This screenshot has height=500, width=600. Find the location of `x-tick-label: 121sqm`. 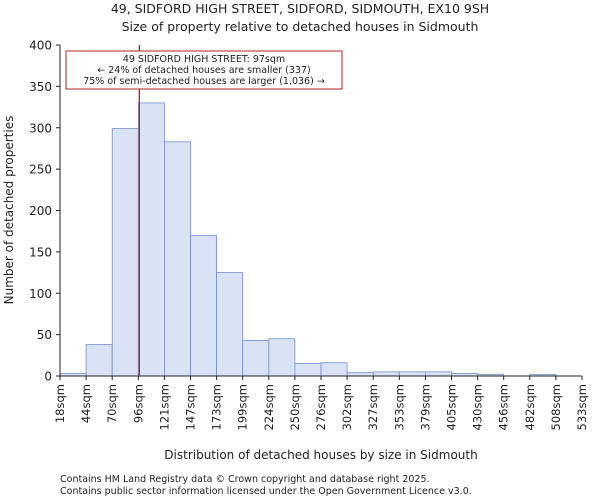

x-tick-label: 121sqm is located at coordinates (164, 407).